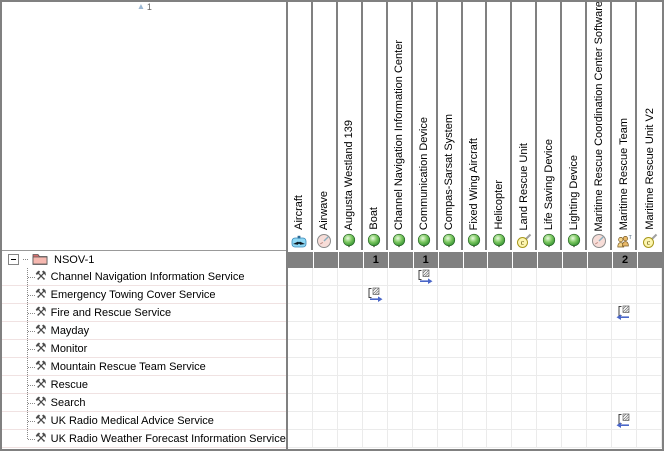 Image resolution: width=664 pixels, height=451 pixels. Describe the element at coordinates (325, 126) in the screenshot. I see `column-header: Airwave` at that location.